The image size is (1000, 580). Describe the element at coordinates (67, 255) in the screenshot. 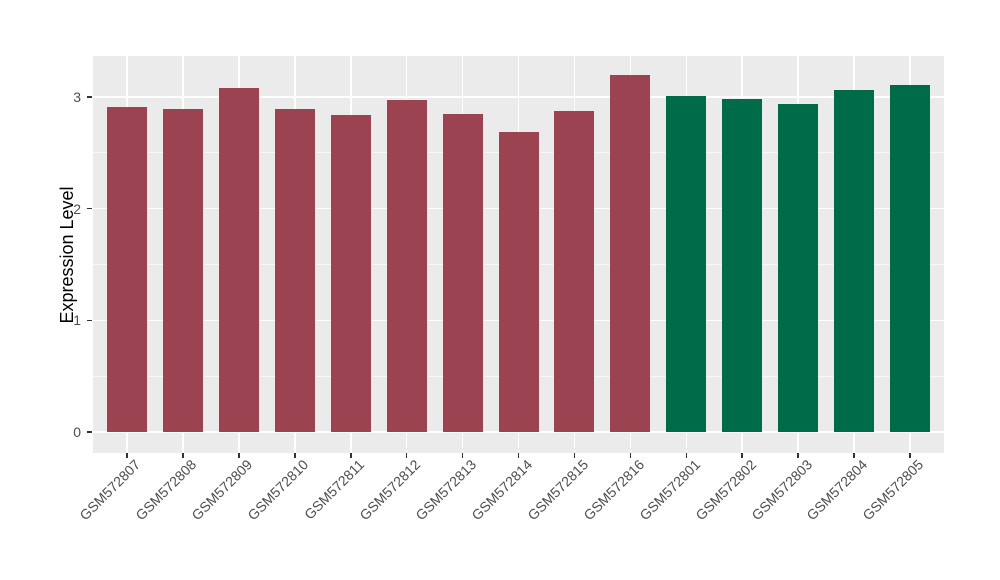

I see `y-axis-title: Expression Level` at that location.